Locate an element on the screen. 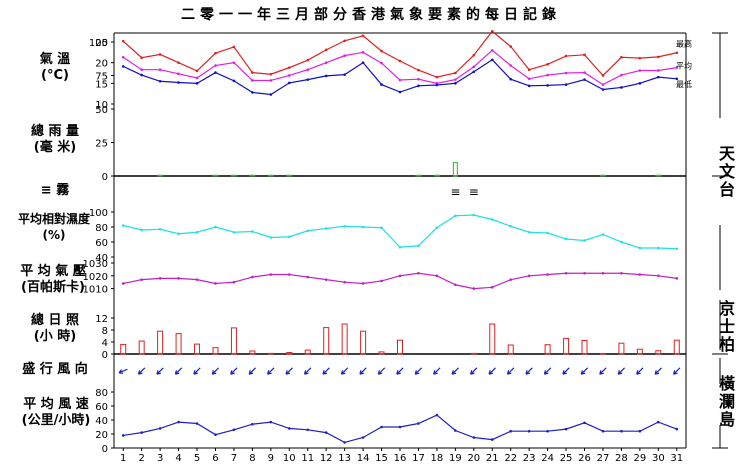  day-label: 17 is located at coordinates (418, 458).